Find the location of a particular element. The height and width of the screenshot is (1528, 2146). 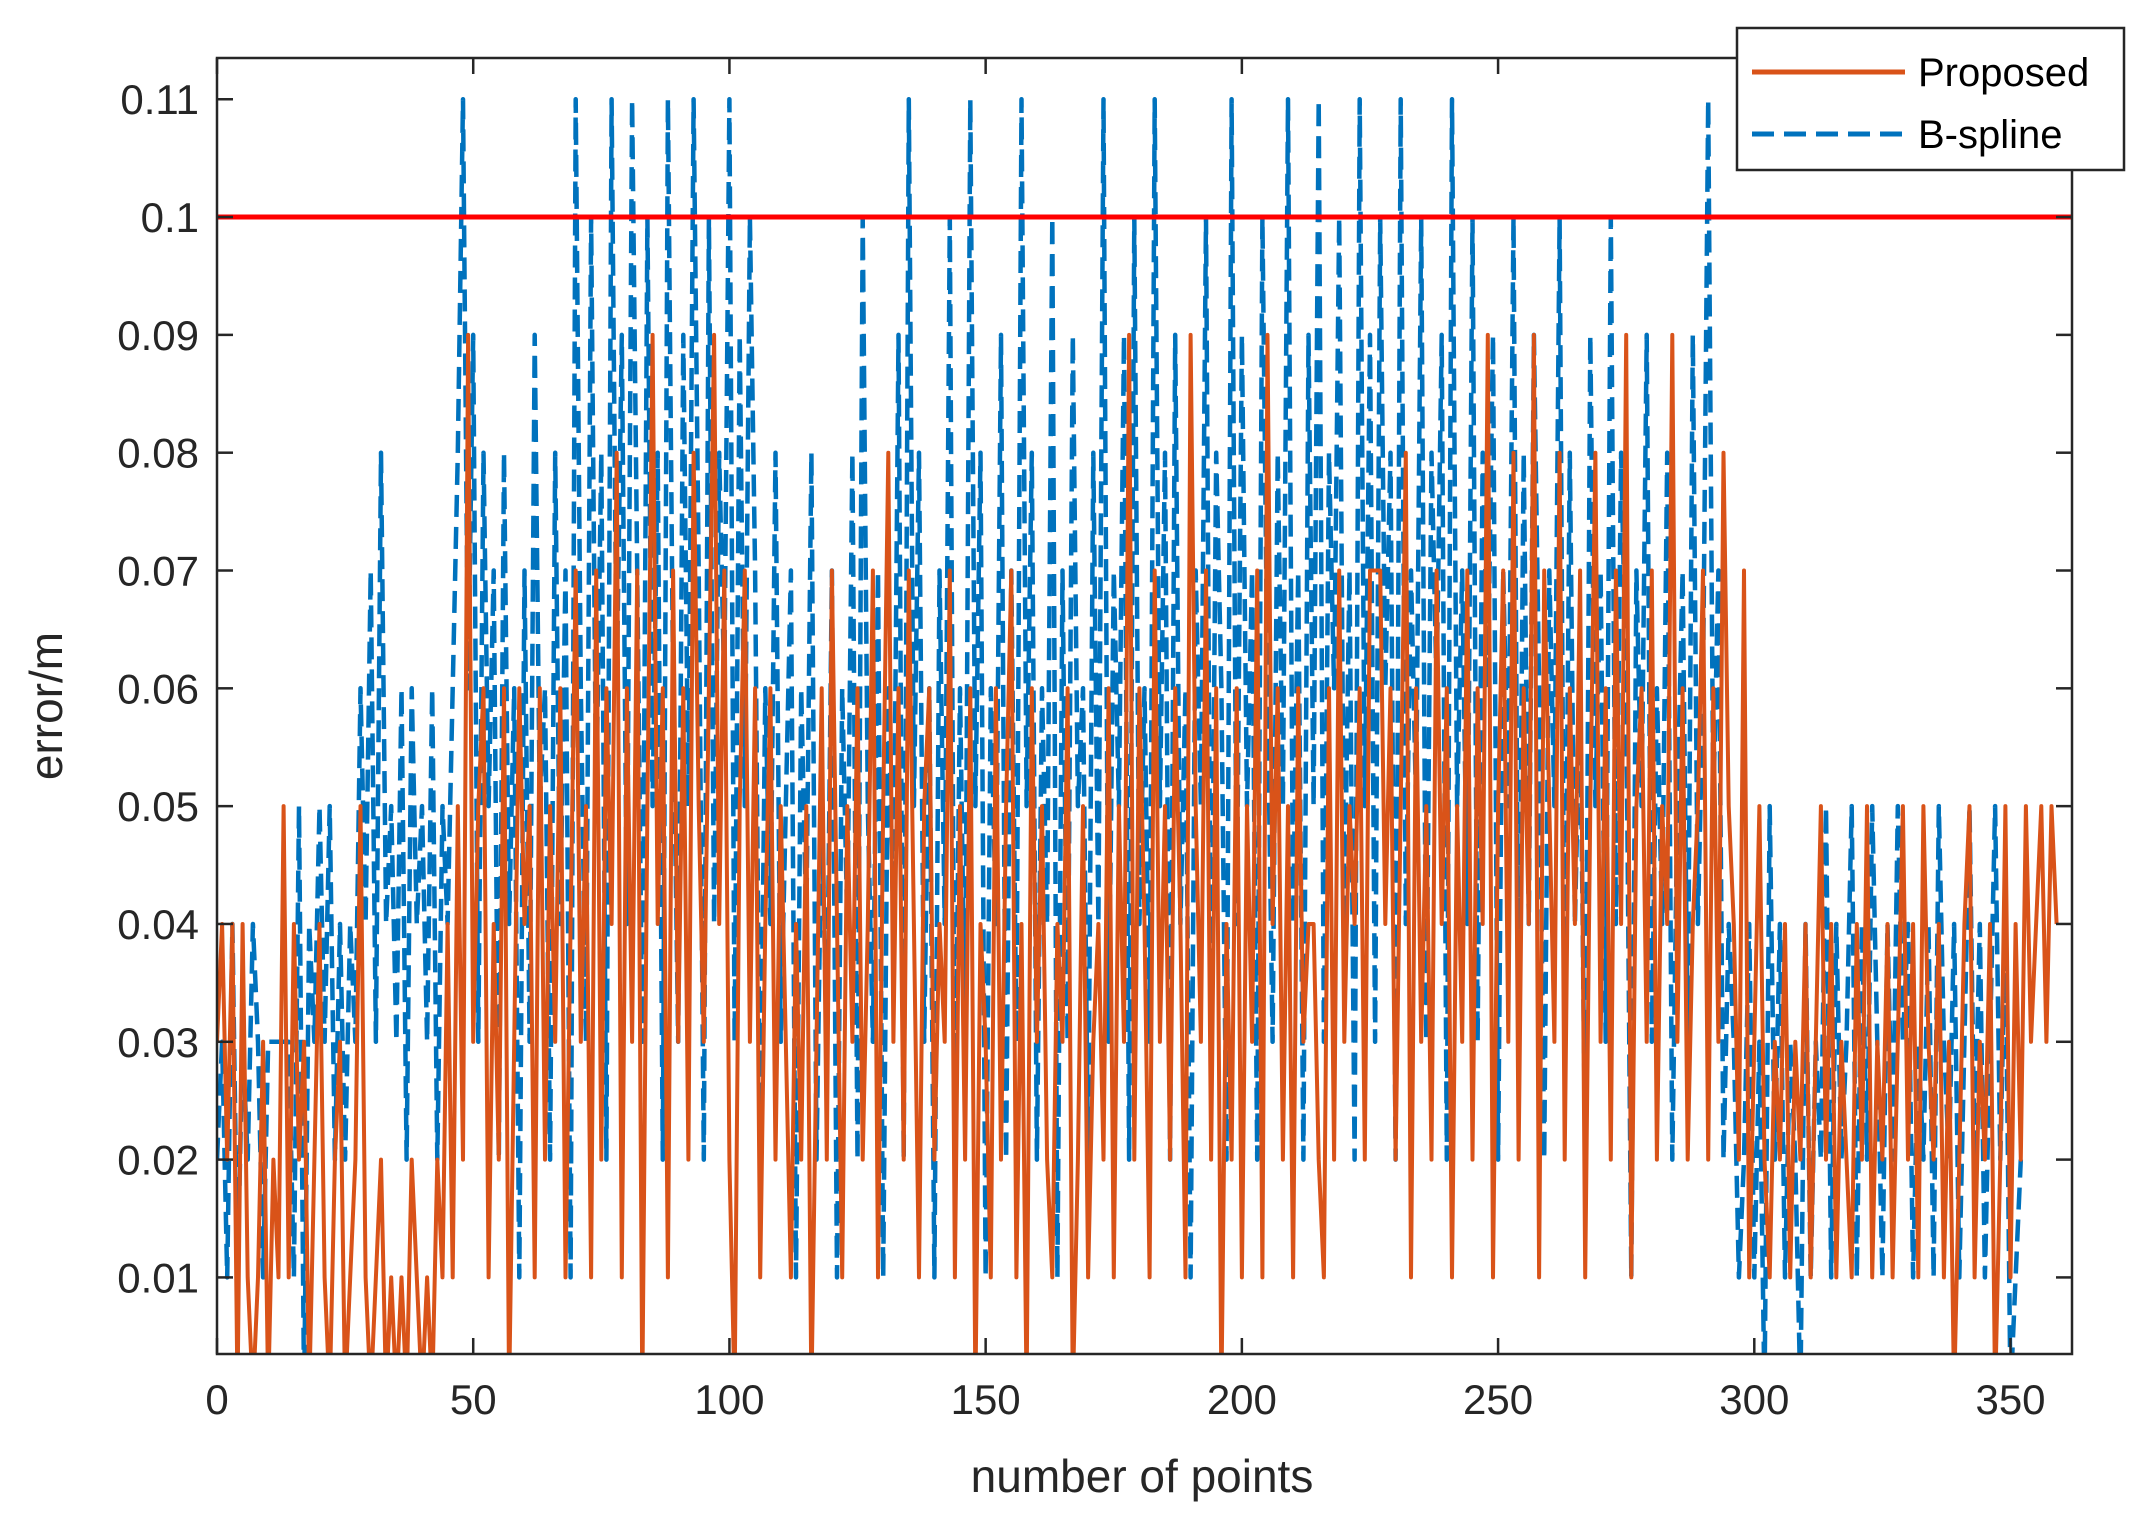

x-tick-label: 200 is located at coordinates (1242, 1399).